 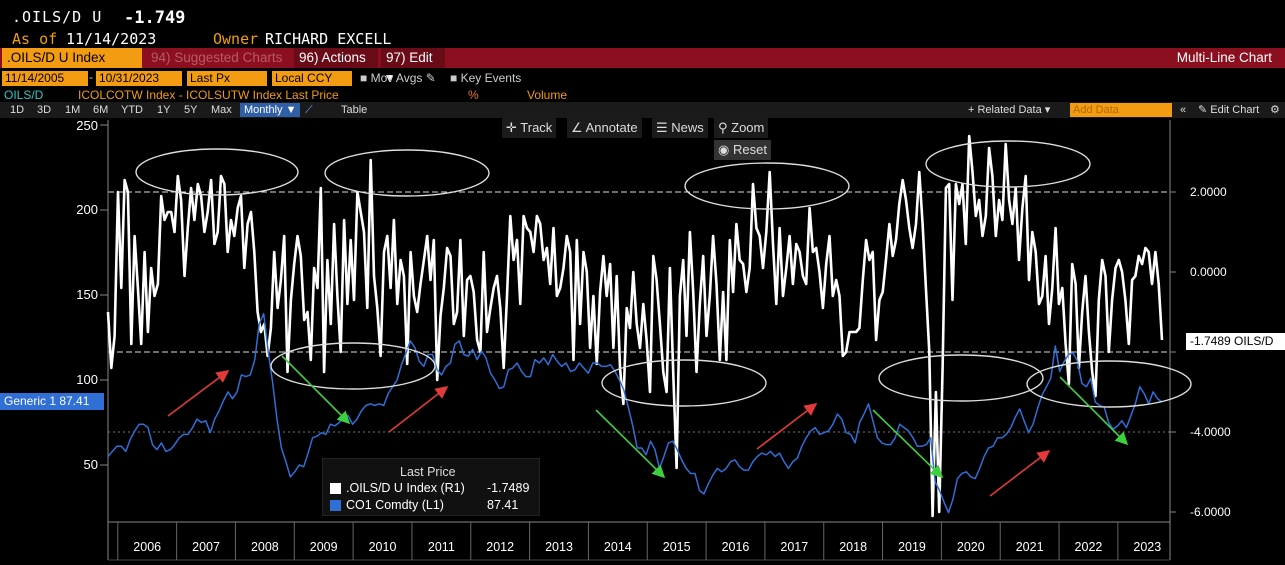 What do you see at coordinates (395, 505) in the screenshot?
I see `legend-series-name: CO1 Comdty (L1)` at bounding box center [395, 505].